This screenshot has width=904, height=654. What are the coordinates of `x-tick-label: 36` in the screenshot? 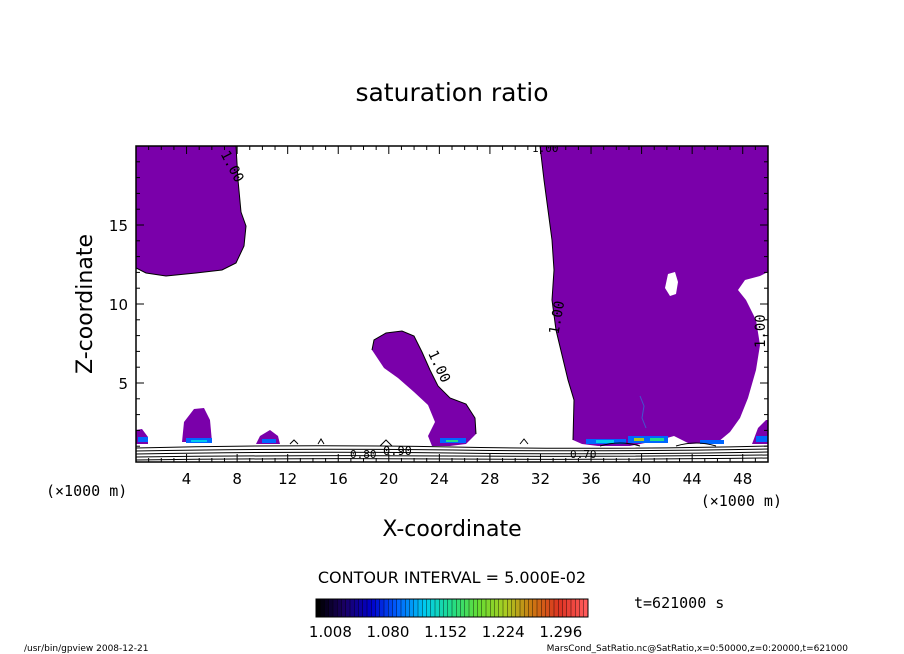 It's located at (590, 479).